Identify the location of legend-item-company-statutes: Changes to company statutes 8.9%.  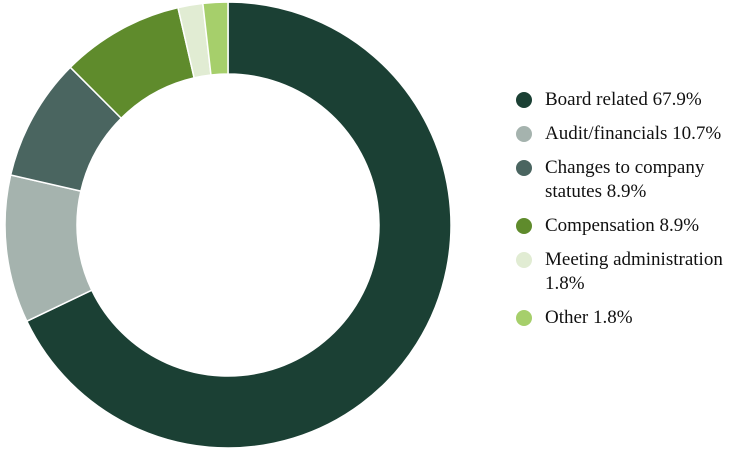
(632, 180).